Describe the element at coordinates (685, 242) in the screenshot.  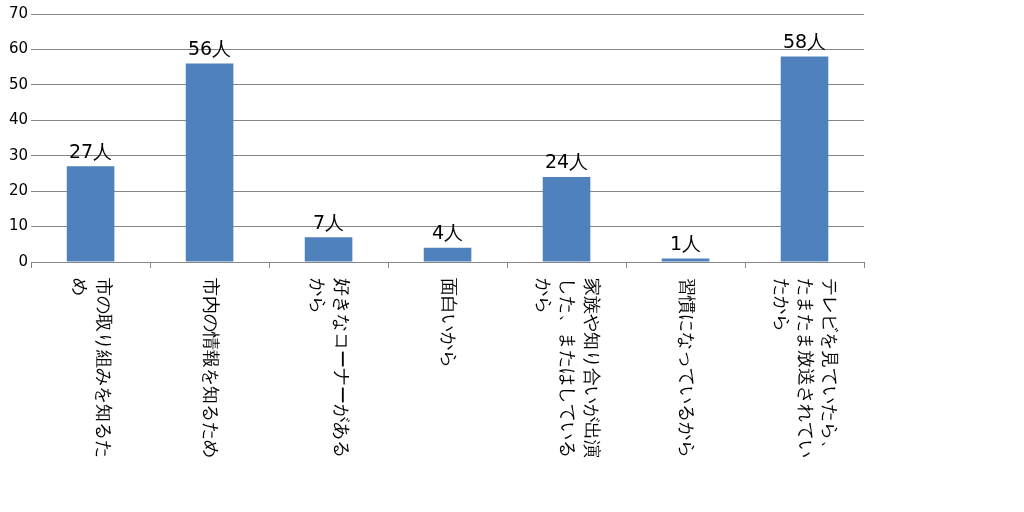
I see `data-label: 1人` at that location.